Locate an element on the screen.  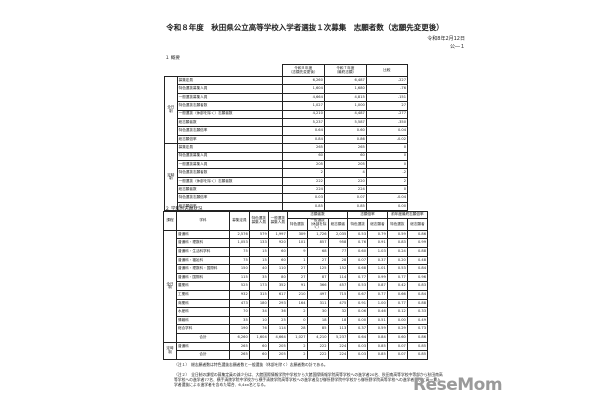
table-cell: 0.20 is located at coordinates (397, 260).